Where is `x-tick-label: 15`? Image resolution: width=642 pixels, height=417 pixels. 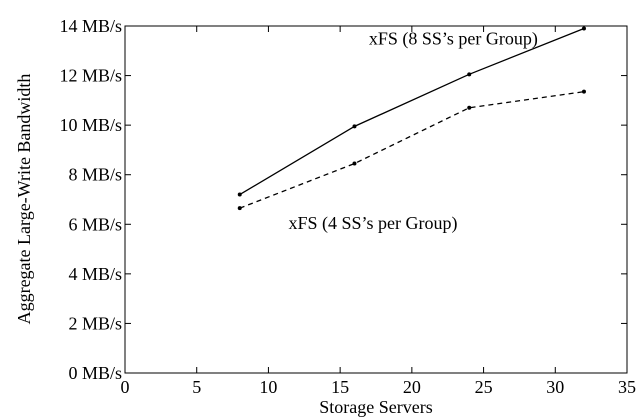
x-tick-label: 15 is located at coordinates (340, 387).